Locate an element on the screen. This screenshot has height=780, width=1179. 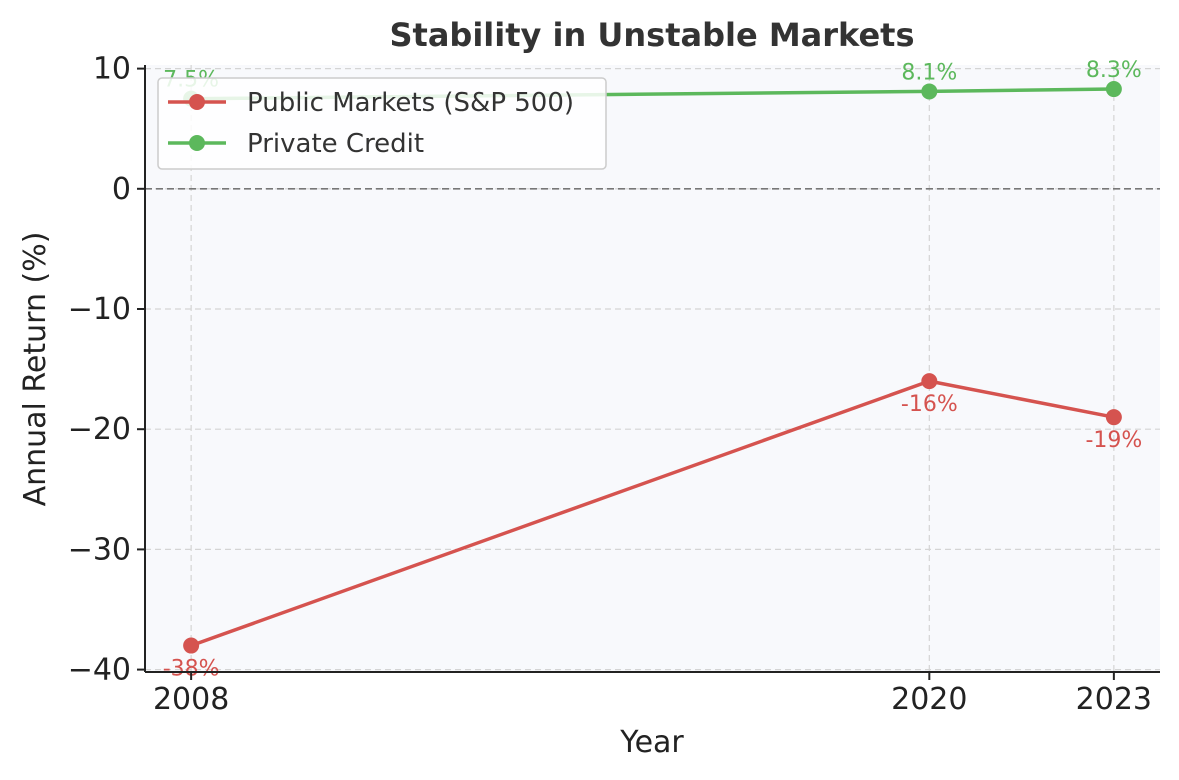
y-tick-label: −20 is located at coordinates (99, 429).